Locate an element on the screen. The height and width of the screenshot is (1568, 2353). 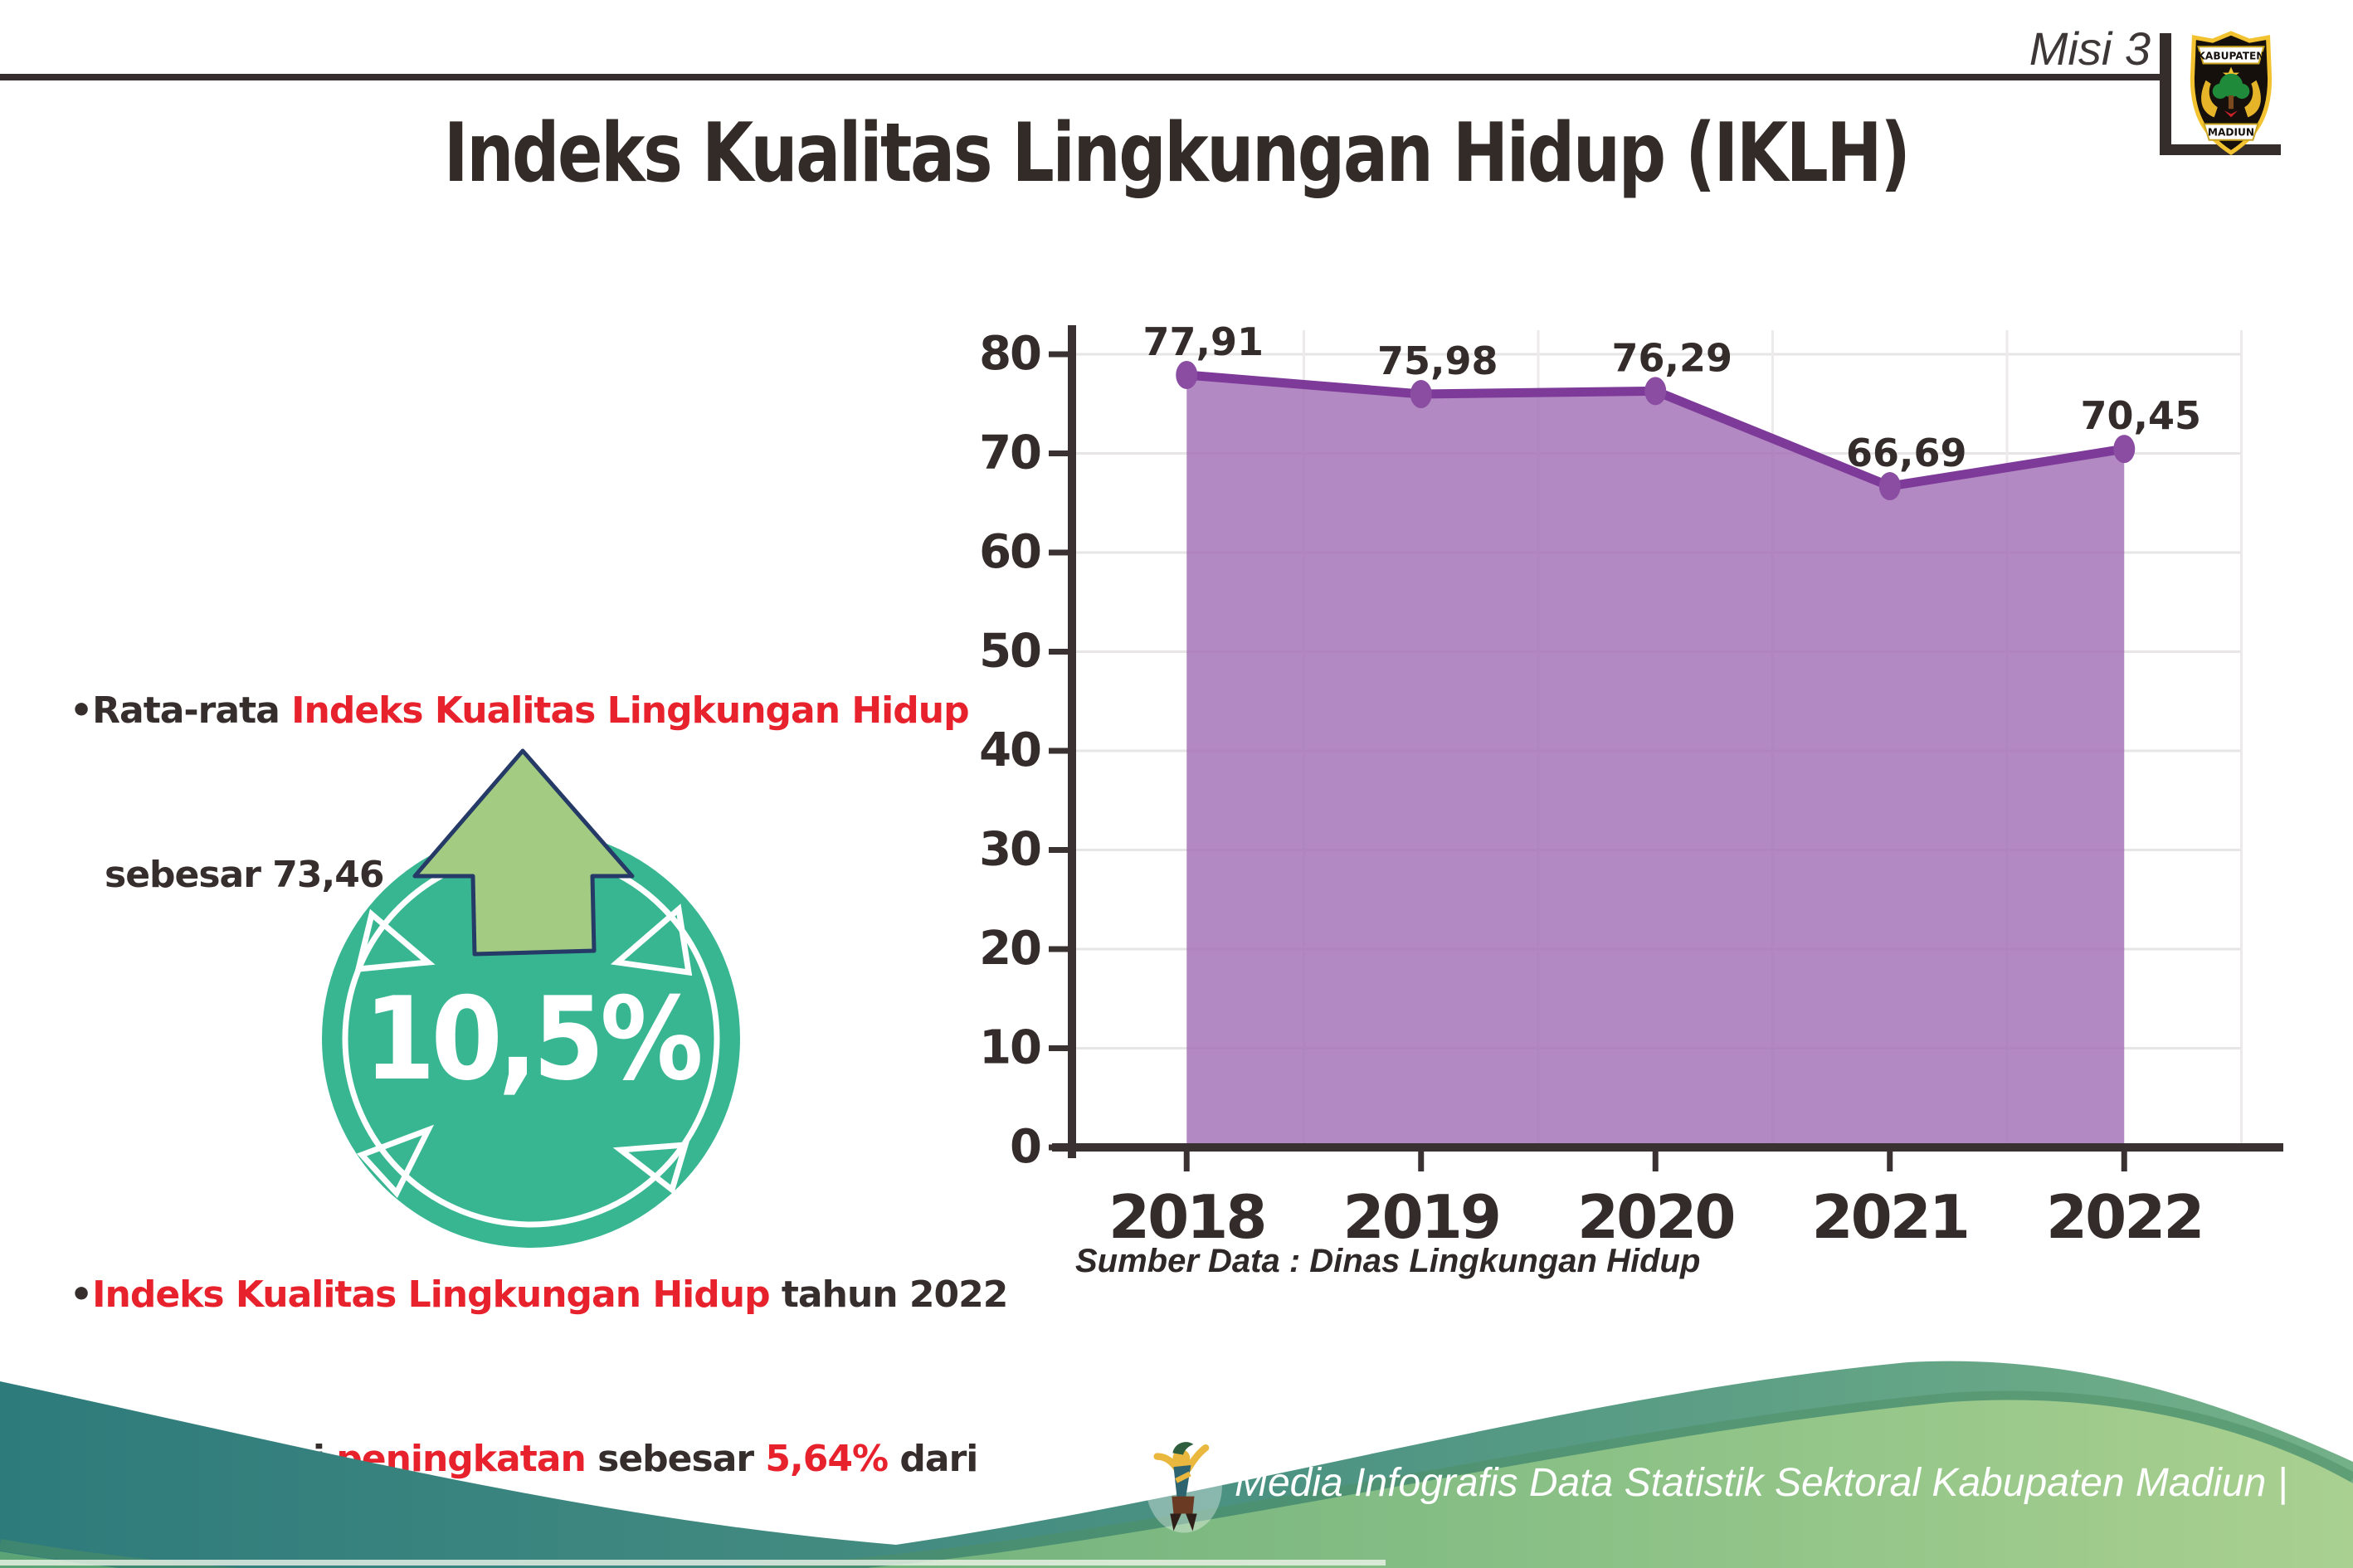
misi-label: Misi 3 is located at coordinates (2090, 48).